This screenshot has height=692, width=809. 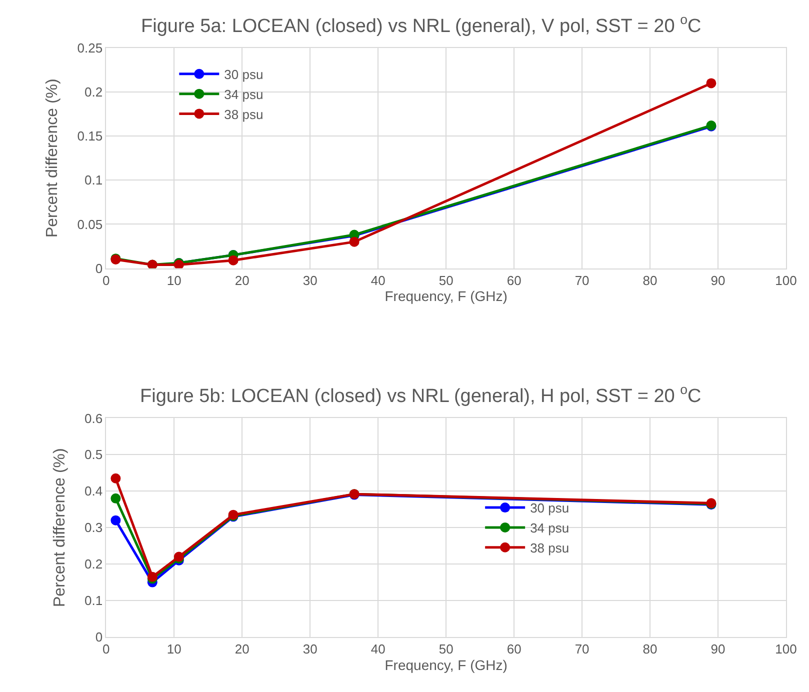 I want to click on chart-title: Figure 5a: LOCEAN (closed) vs NRL (general), V pol, SST = 20 $^{o}$C, so click(x=421, y=24).